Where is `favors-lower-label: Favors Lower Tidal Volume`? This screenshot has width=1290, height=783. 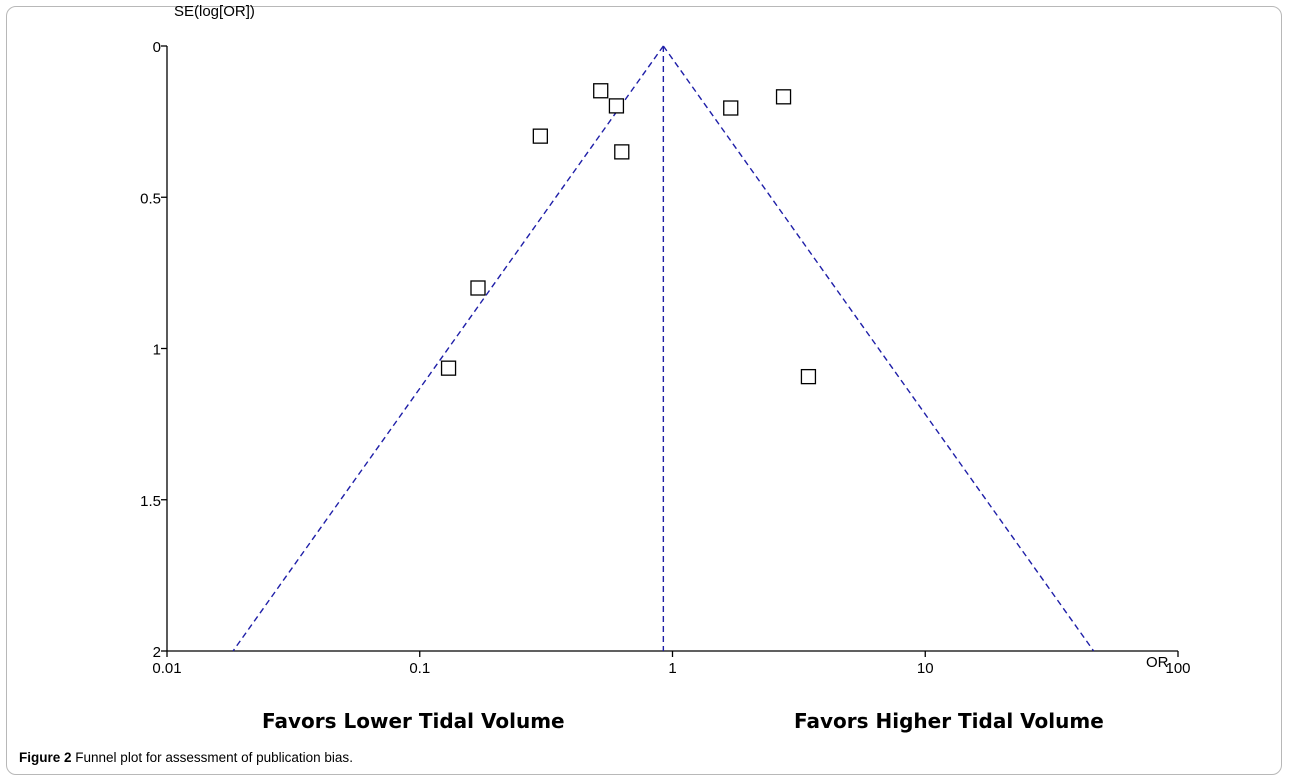
favors-lower-label: Favors Lower Tidal Volume is located at coordinates (413, 721).